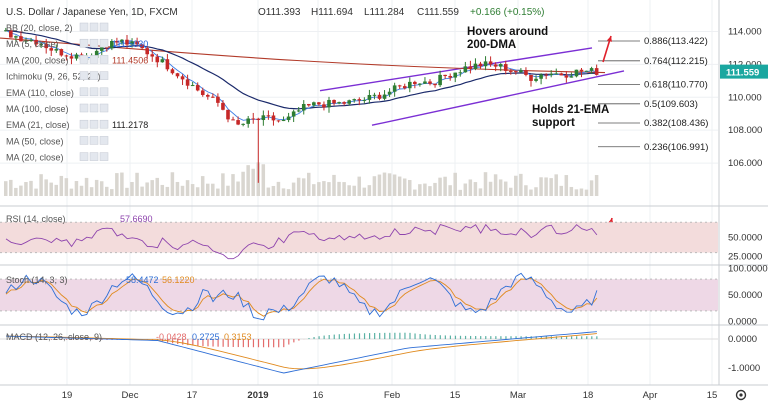 The width and height of the screenshot is (768, 404). What do you see at coordinates (279, 12) in the screenshot?
I see `legend-open: O111.393` at bounding box center [279, 12].